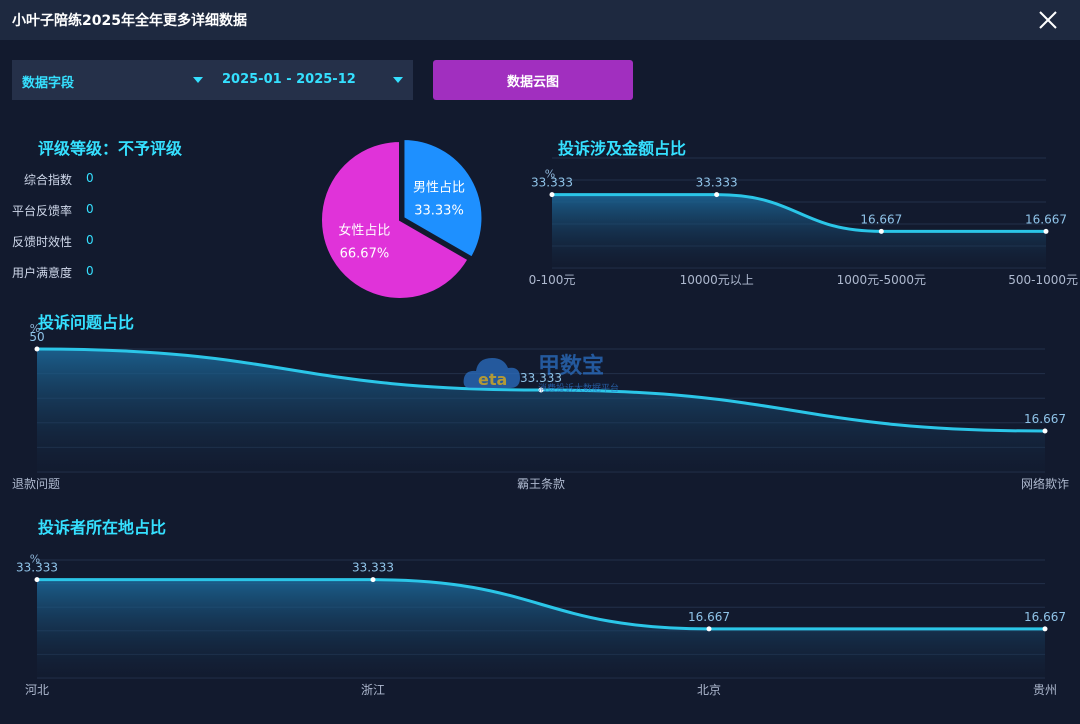 The width and height of the screenshot is (1080, 724). What do you see at coordinates (622, 148) in the screenshot?
I see `amount-chart-title: 投诉涉及金额占比` at bounding box center [622, 148].